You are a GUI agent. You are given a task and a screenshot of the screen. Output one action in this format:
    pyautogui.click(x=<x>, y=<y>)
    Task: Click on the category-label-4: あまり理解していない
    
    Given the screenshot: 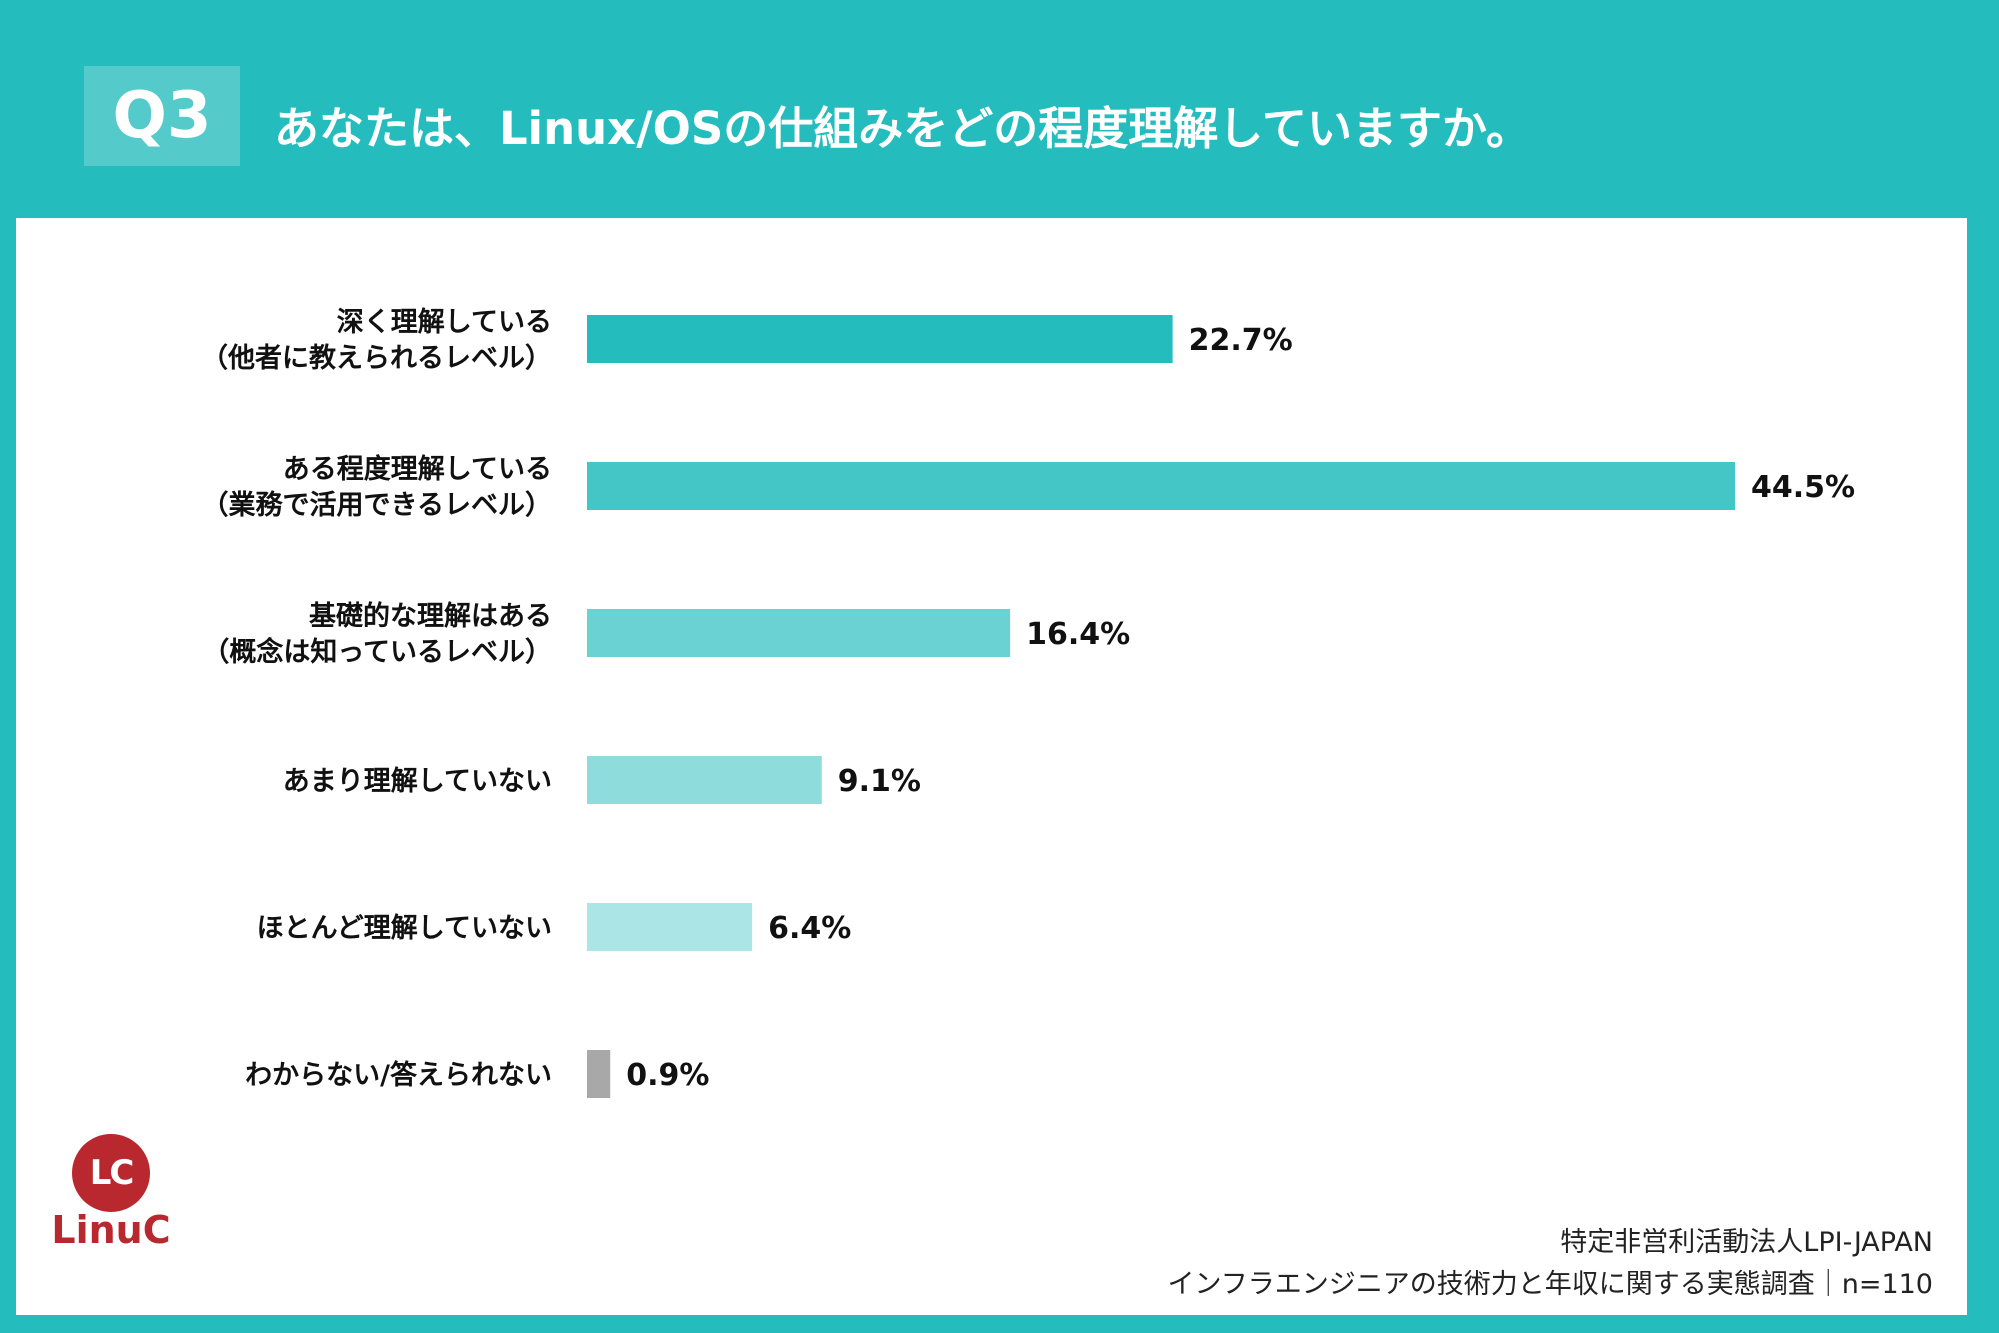 What is the action you would take?
    pyautogui.click(x=417, y=781)
    